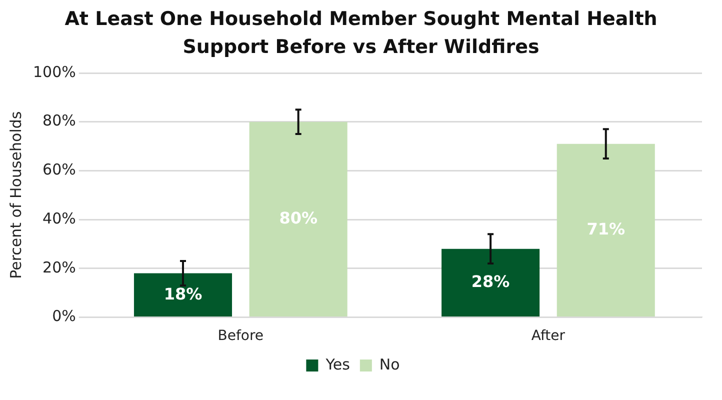 Image resolution: width=722 pixels, height=400 pixels. What do you see at coordinates (337, 364) in the screenshot?
I see `legend-label: Yes` at bounding box center [337, 364].